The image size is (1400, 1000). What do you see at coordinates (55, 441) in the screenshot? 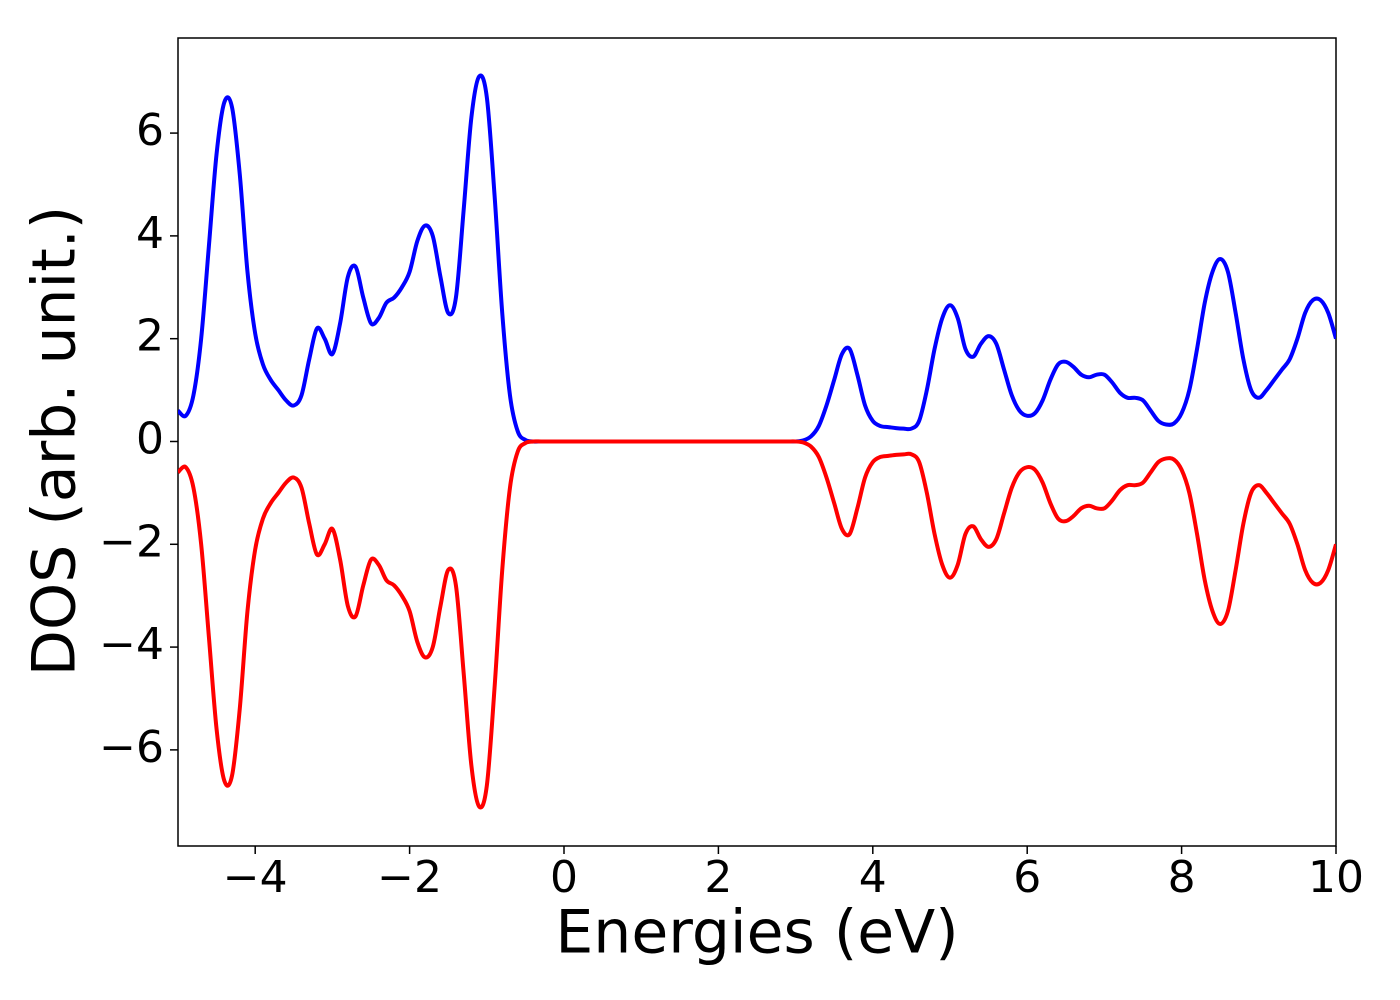
I see `y-axis-label: DOS (arb. unit.)` at bounding box center [55, 441].